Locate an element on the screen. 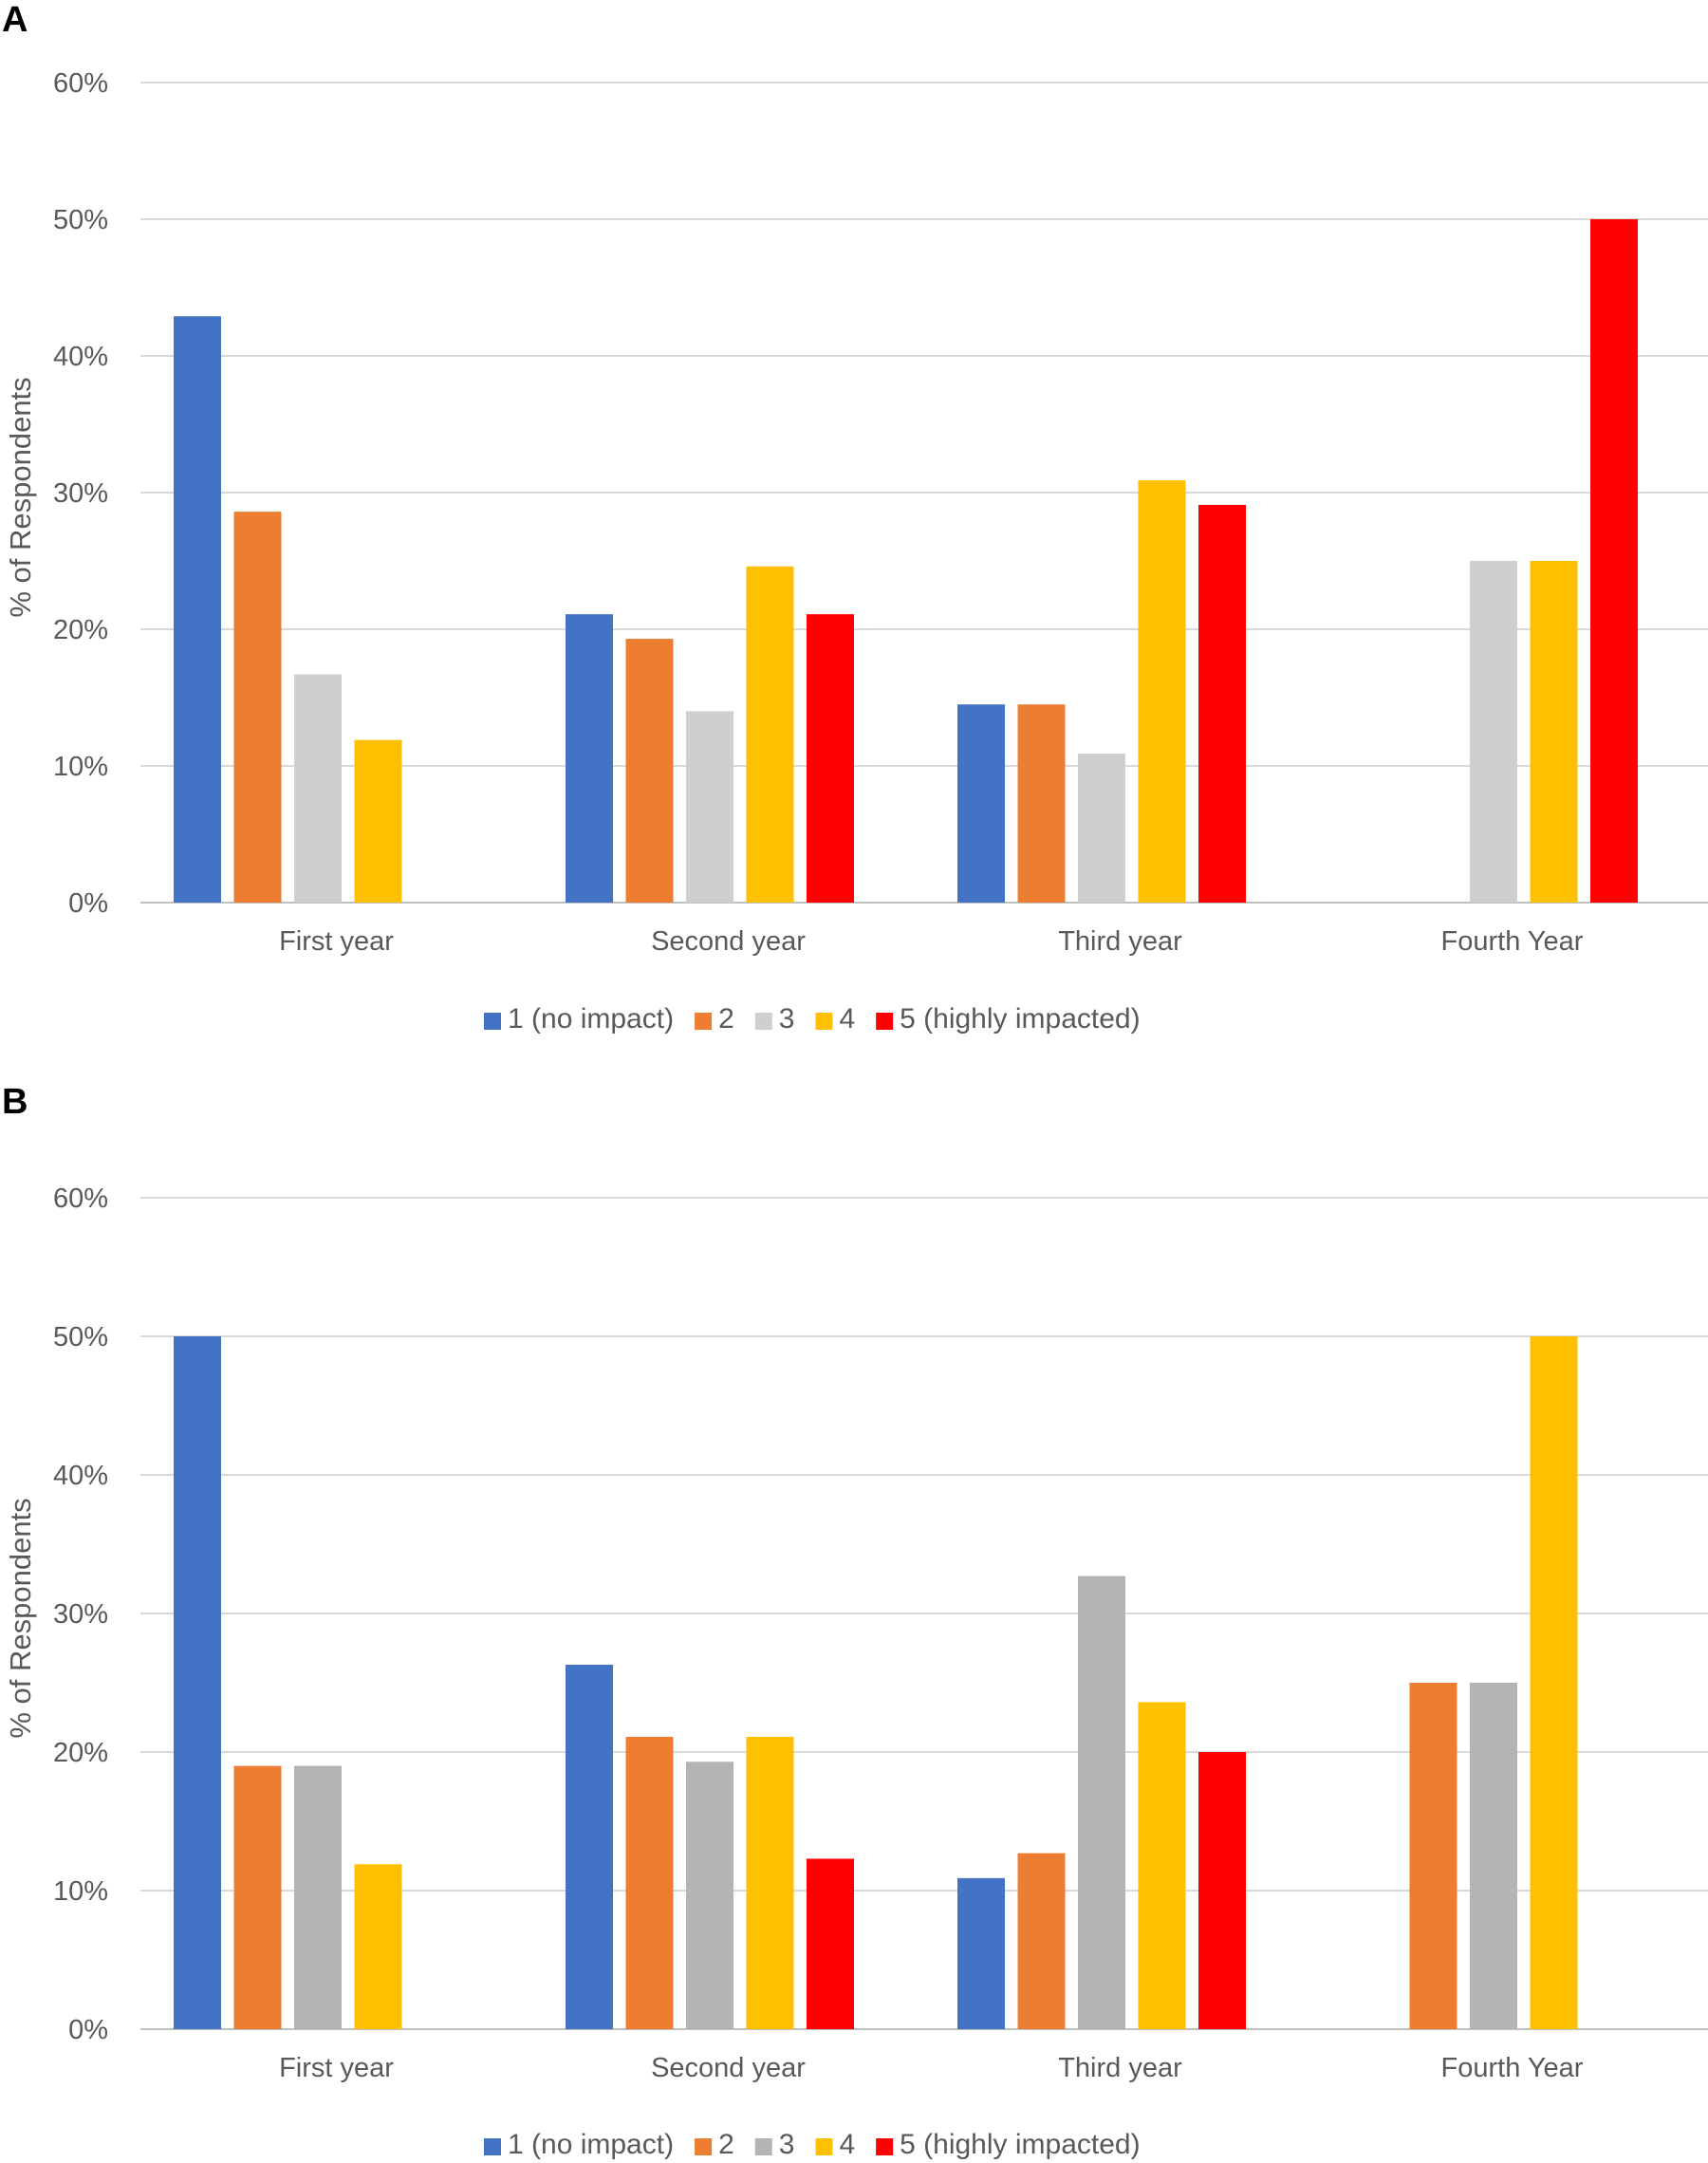 The width and height of the screenshot is (1708, 2163). panel-label: B is located at coordinates (15, 1102).